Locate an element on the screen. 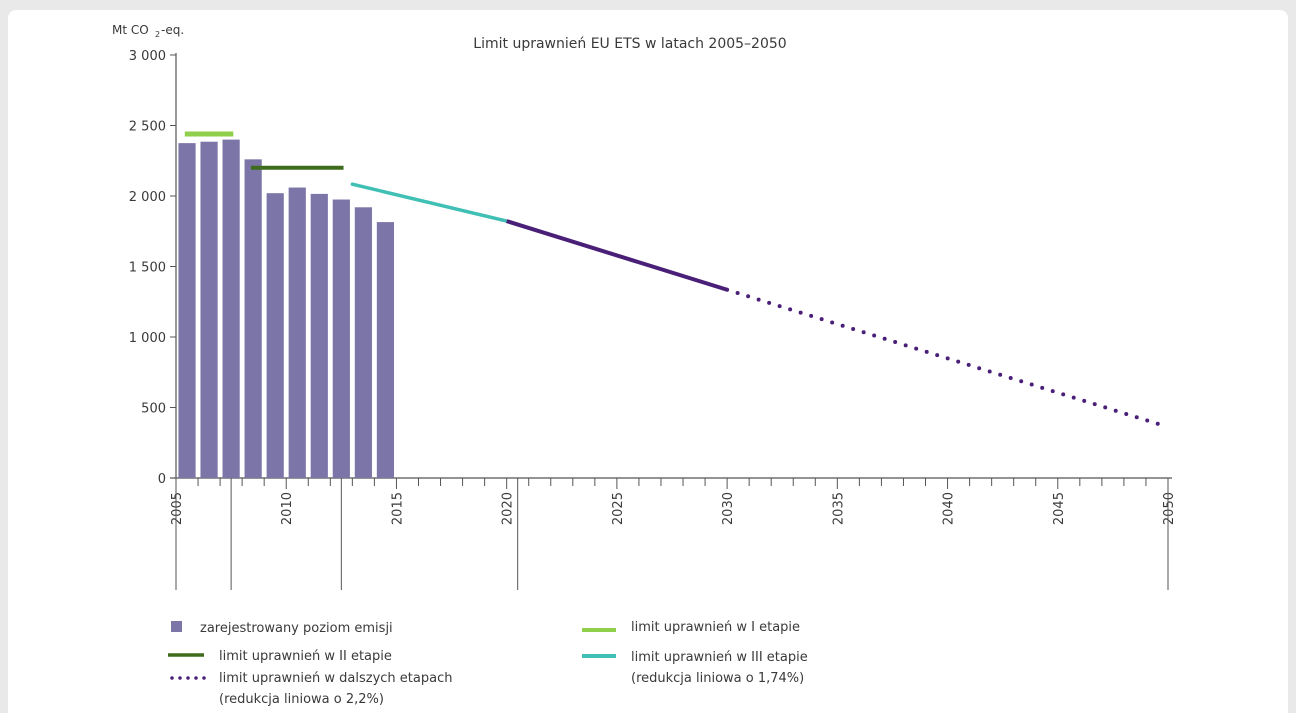 This screenshot has width=1296, height=713. legend-swatch-emissions is located at coordinates (176, 626).